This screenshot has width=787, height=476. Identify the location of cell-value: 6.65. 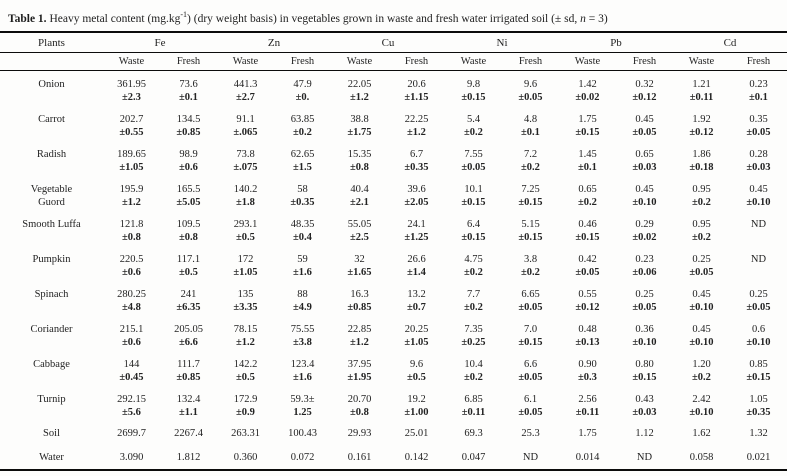
(530, 294).